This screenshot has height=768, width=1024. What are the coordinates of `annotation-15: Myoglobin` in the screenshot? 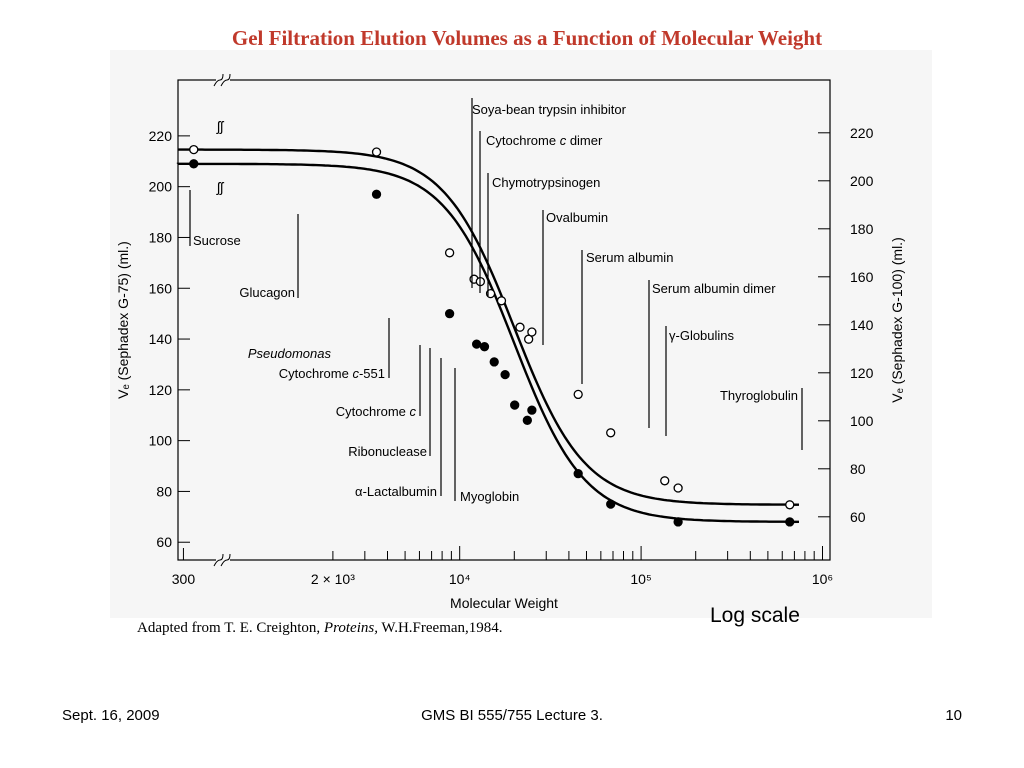 It's located at (489, 496).